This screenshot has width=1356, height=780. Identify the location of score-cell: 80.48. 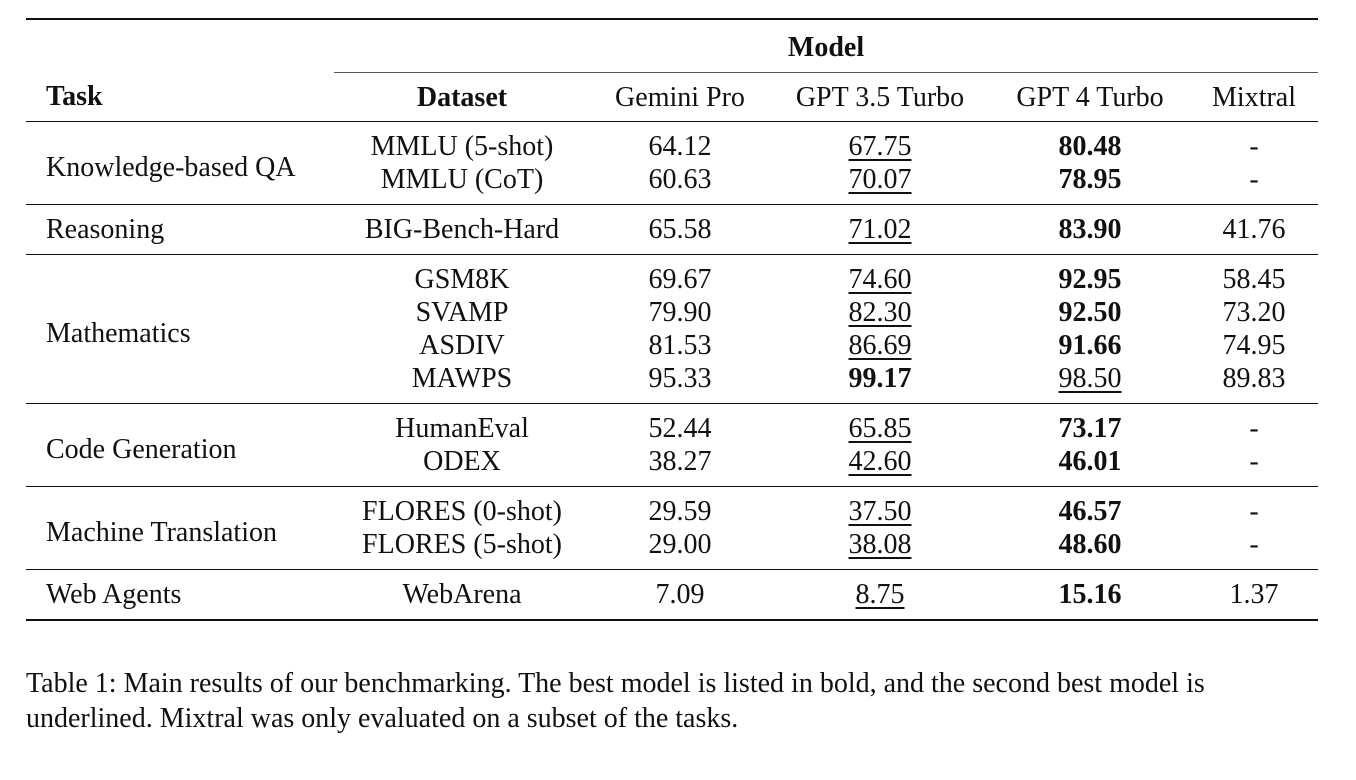
(1090, 143).